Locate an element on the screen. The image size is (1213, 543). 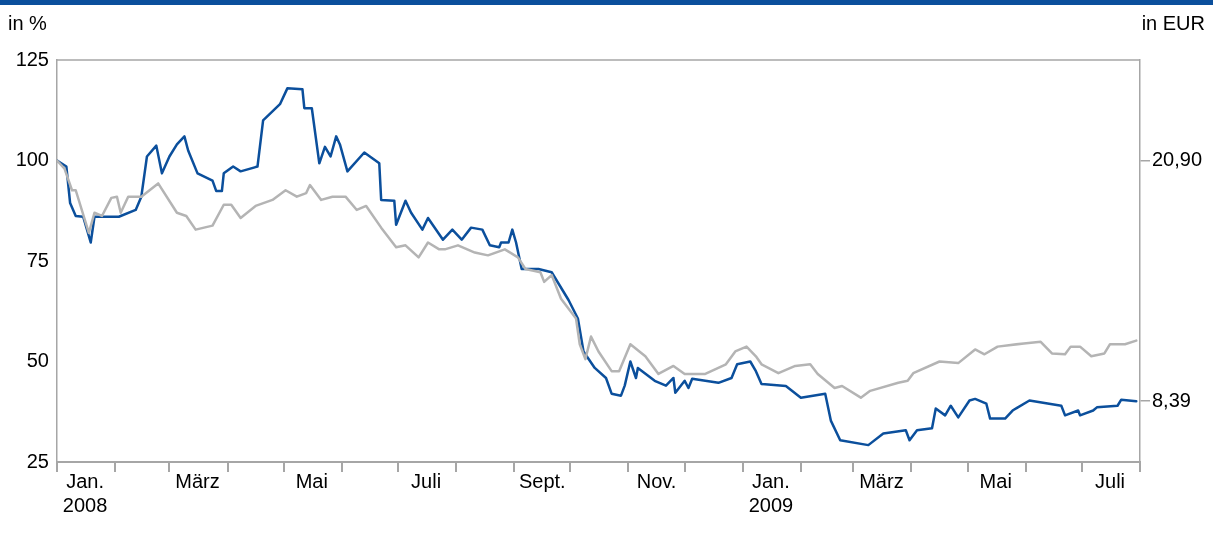
y2-tick-label: 8,39 is located at coordinates (1171, 399).